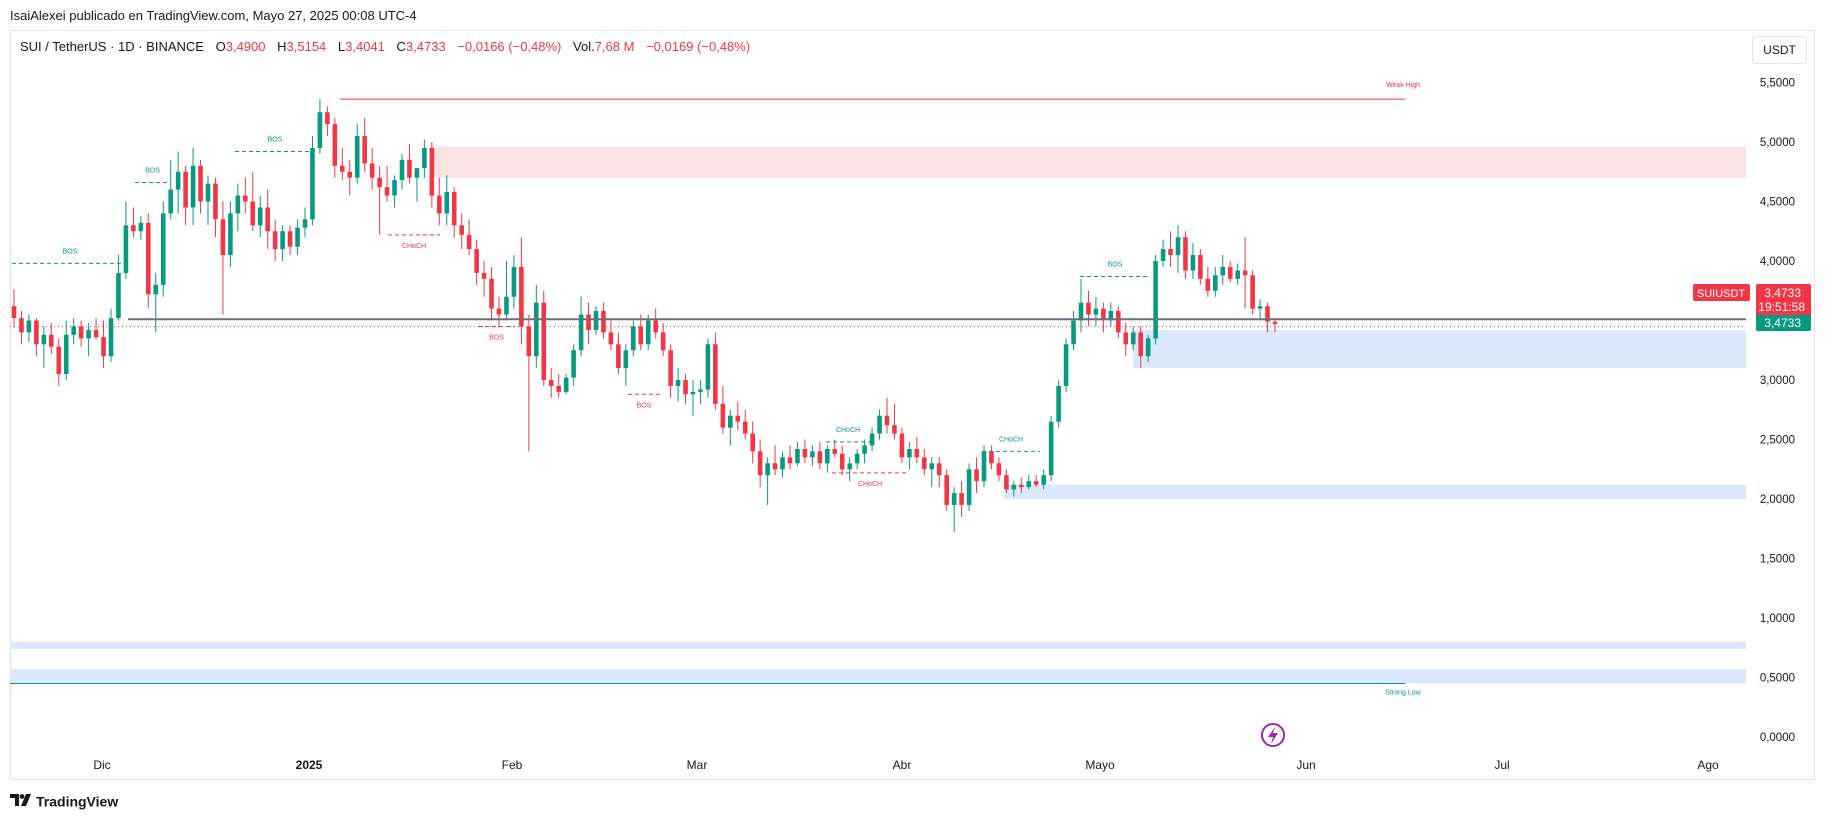 This screenshot has width=1826, height=820. What do you see at coordinates (1708, 765) in the screenshot?
I see `x-tick-label: Ago` at bounding box center [1708, 765].